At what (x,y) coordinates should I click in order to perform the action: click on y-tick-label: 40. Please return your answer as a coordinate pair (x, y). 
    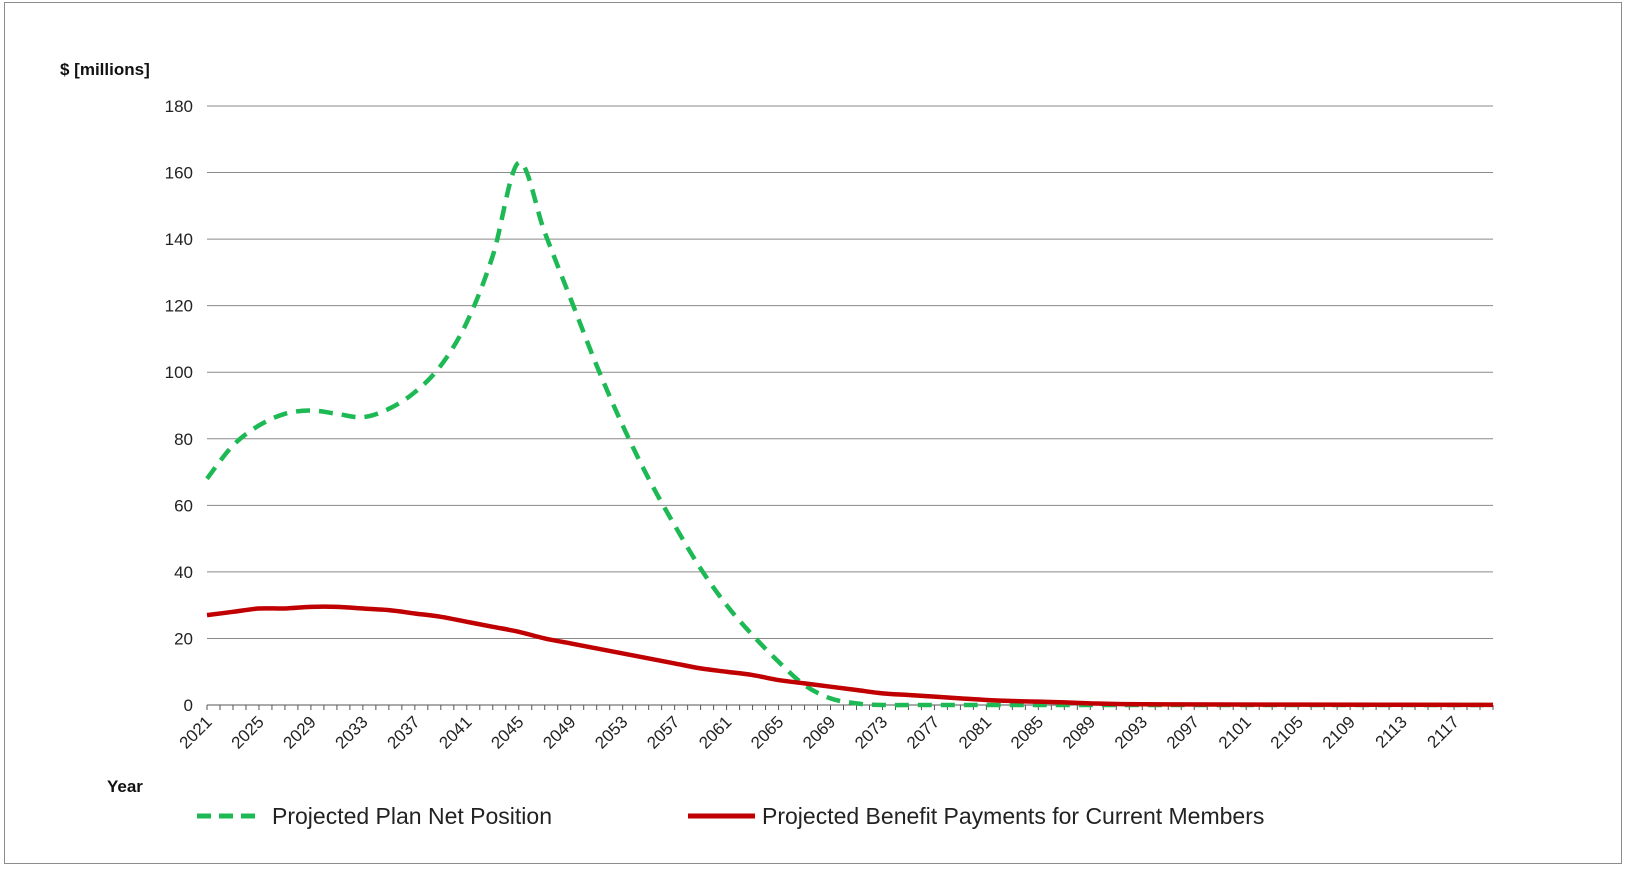
    Looking at the image, I should click on (183, 572).